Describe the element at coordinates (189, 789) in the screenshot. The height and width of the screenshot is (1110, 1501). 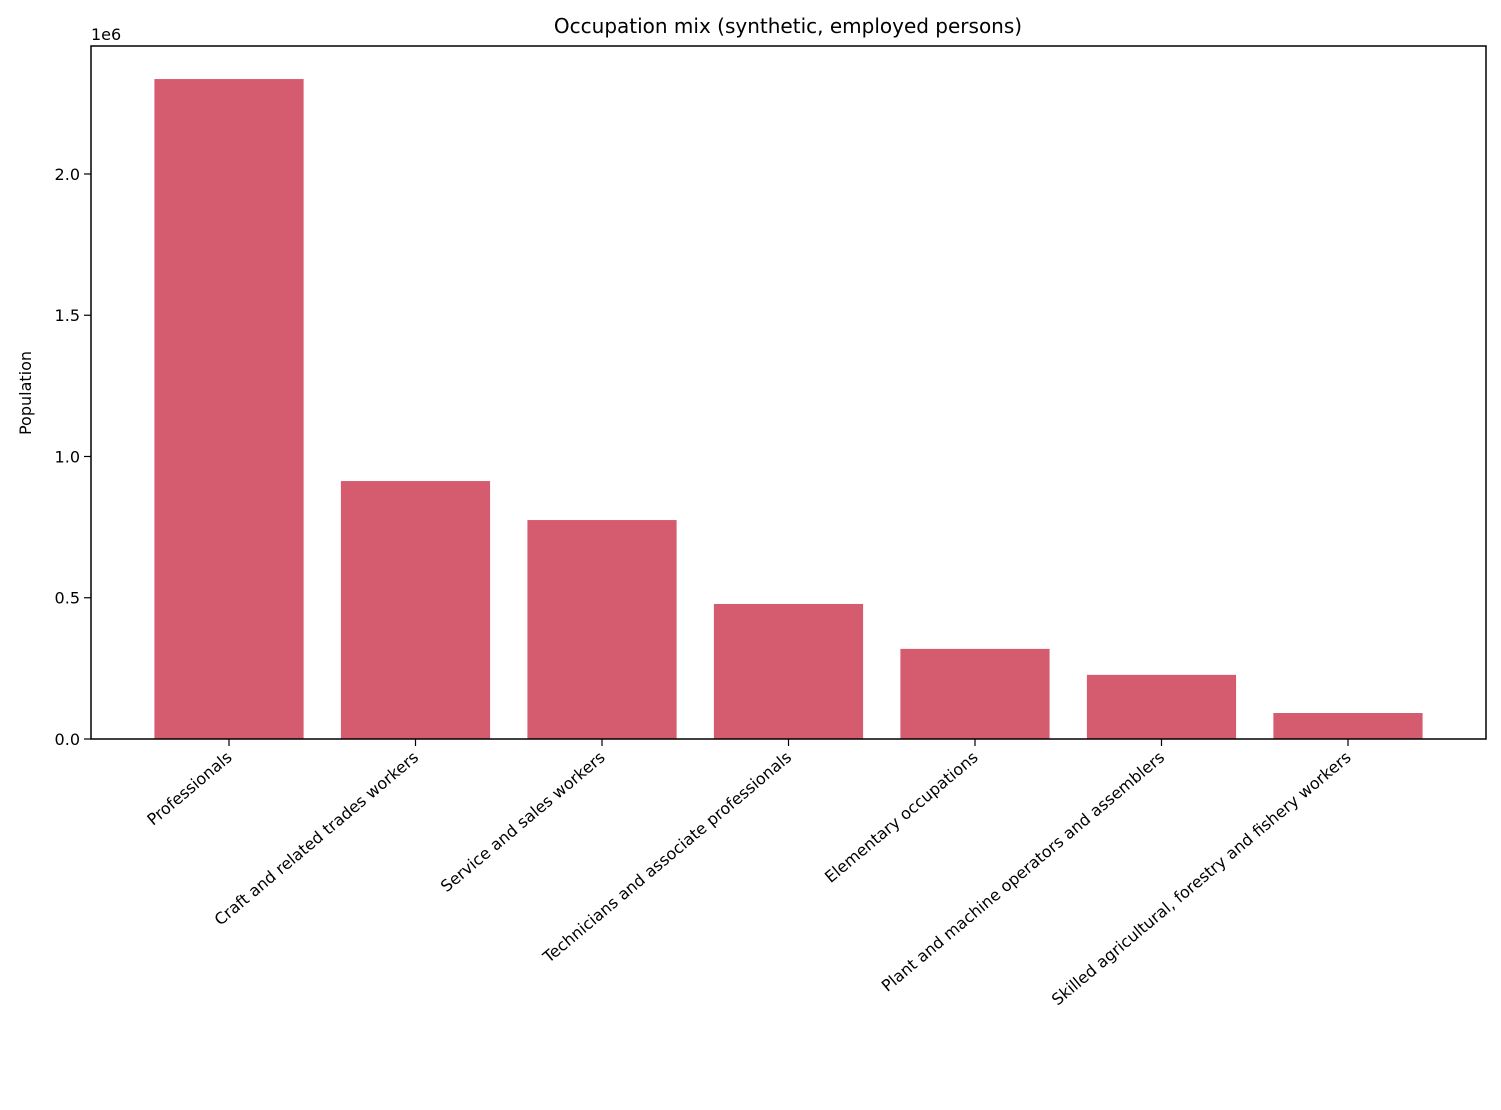
I see `x-tick-label: Professionals` at that location.